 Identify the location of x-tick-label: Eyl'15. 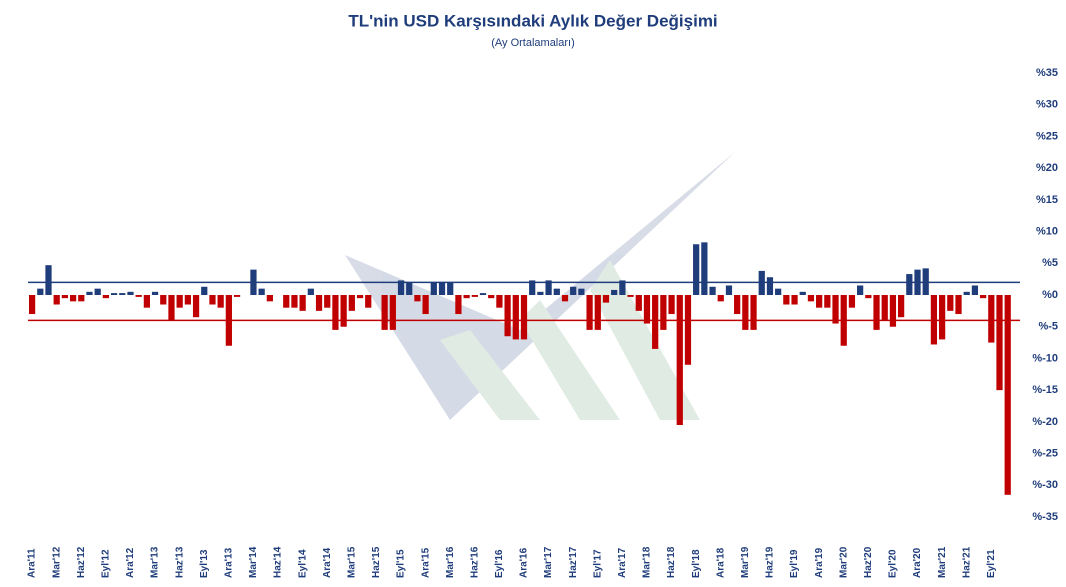
(401, 563).